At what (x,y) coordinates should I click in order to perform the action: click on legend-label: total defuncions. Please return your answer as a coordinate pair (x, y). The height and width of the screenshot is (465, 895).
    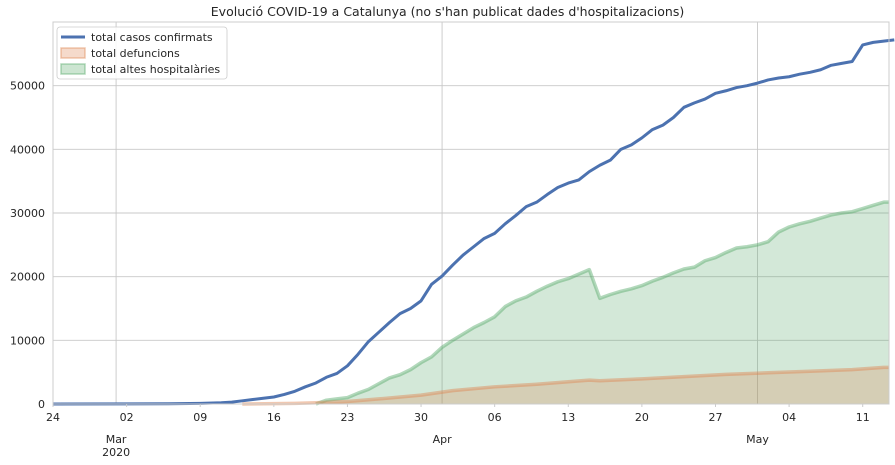
    Looking at the image, I should click on (135, 53).